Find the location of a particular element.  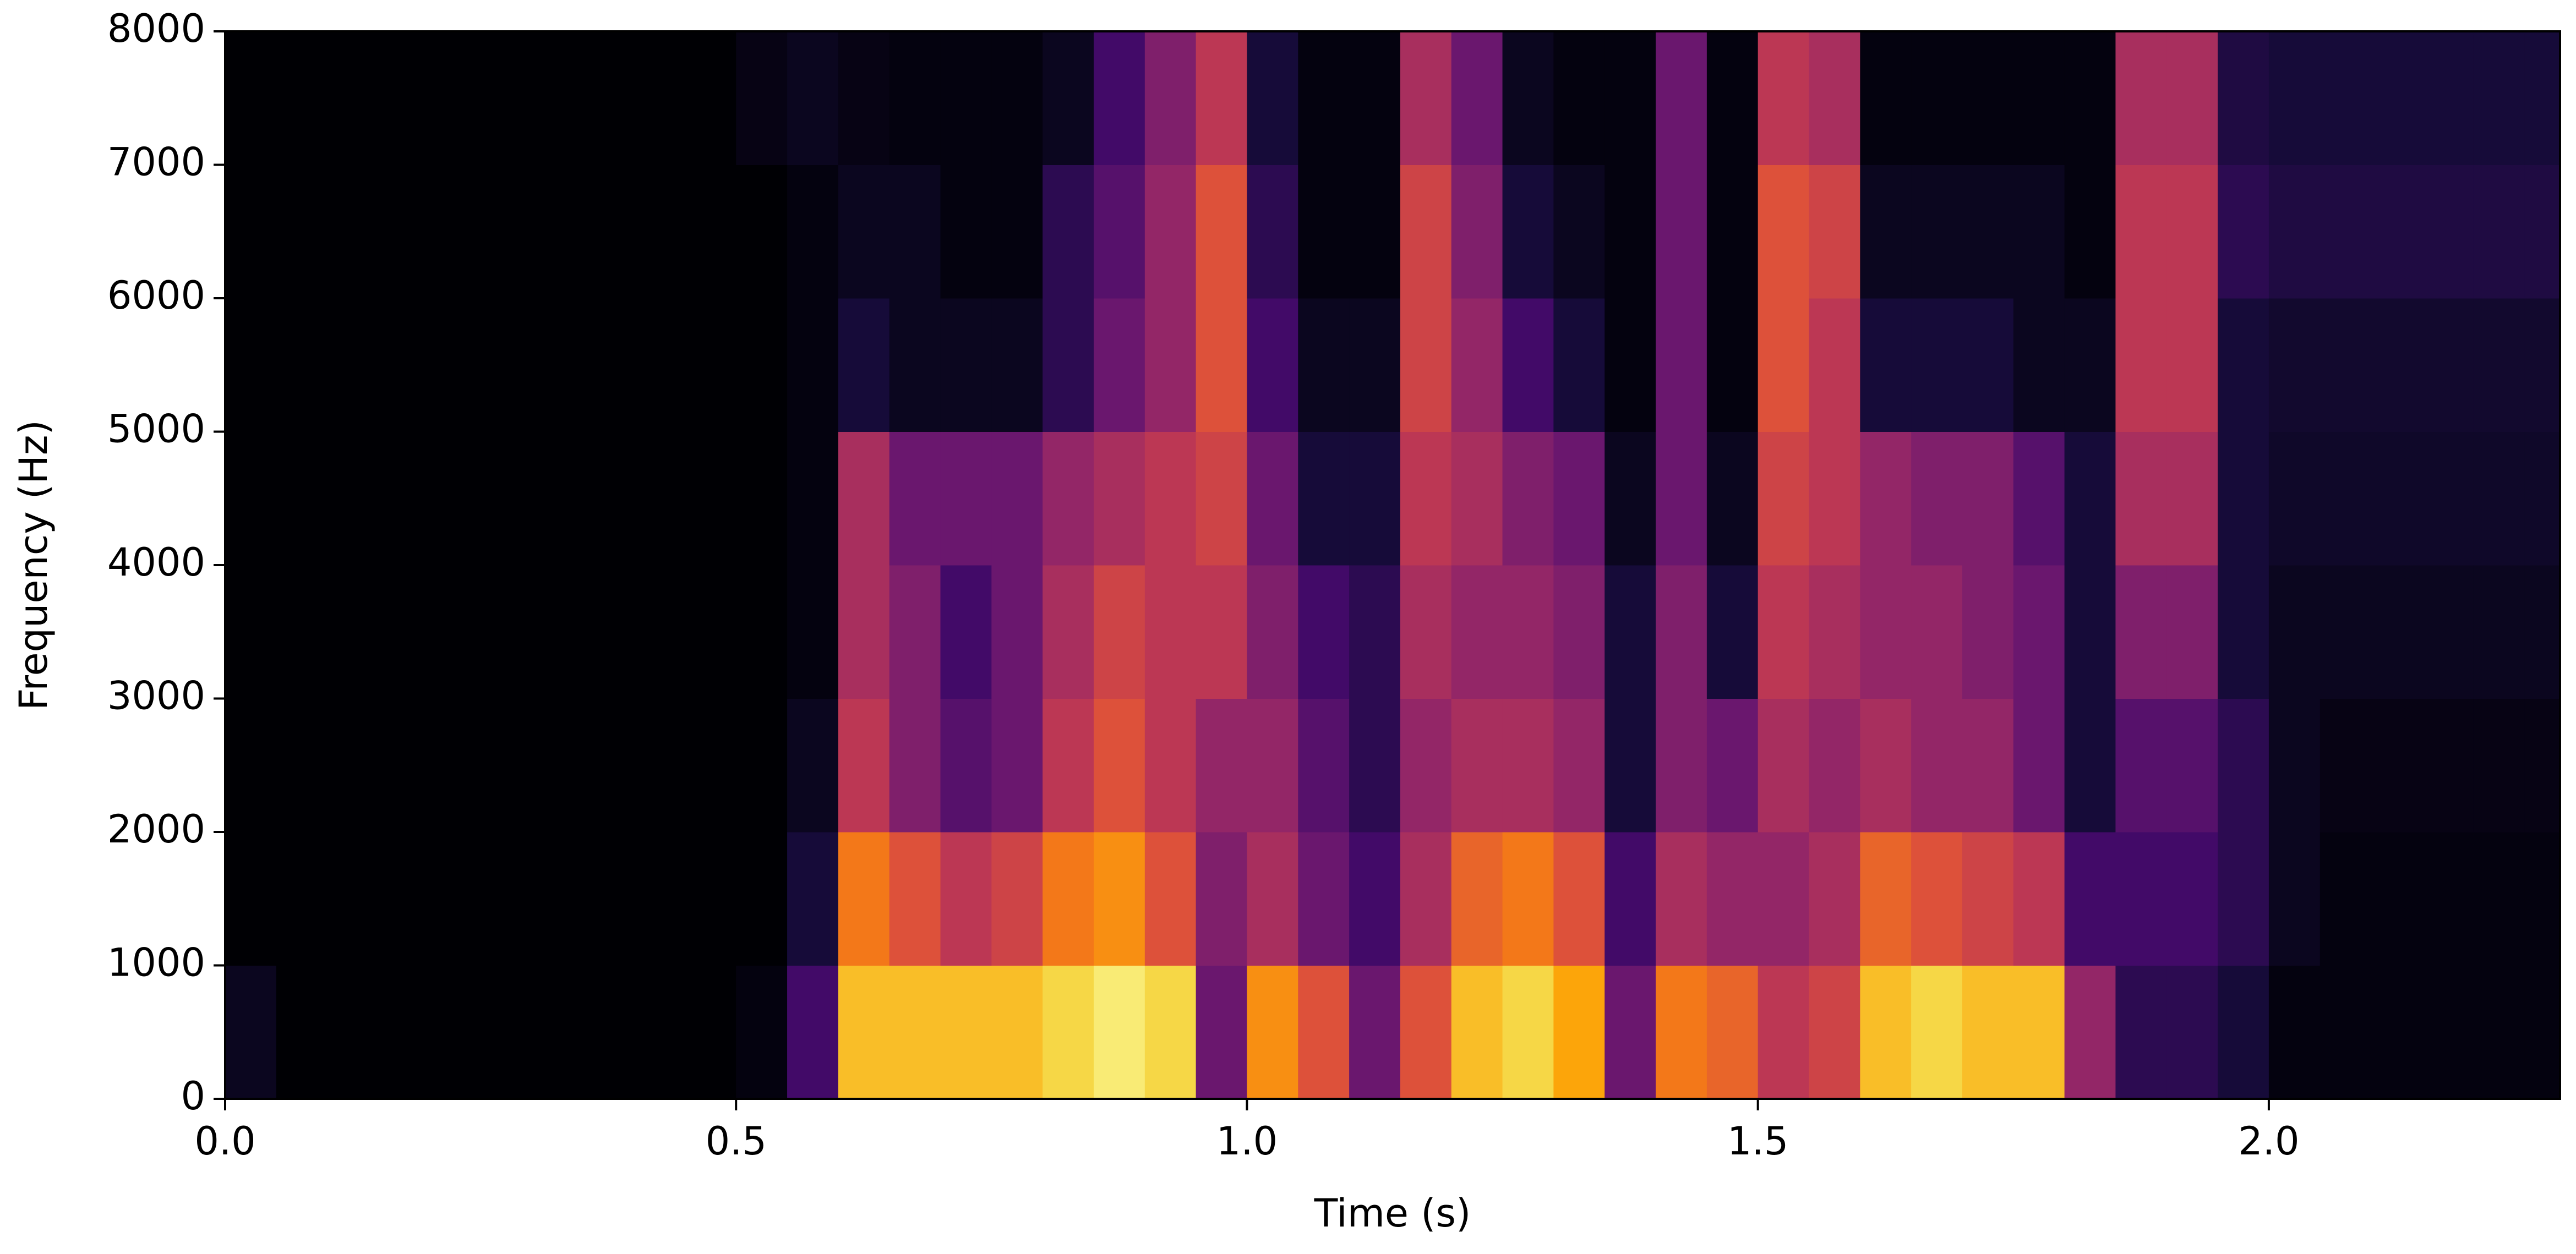

x-tick-label: 0.0 is located at coordinates (224, 1141).